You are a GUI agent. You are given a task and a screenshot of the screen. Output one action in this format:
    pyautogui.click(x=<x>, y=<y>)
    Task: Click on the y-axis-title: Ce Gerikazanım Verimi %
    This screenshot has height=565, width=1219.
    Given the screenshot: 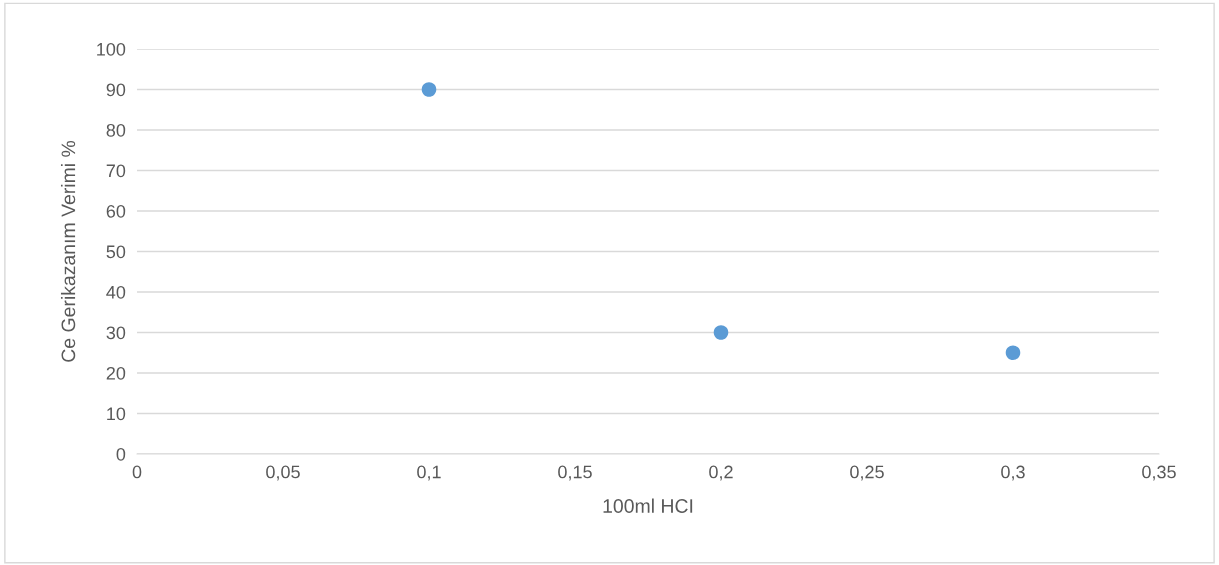 What is the action you would take?
    pyautogui.click(x=68, y=251)
    